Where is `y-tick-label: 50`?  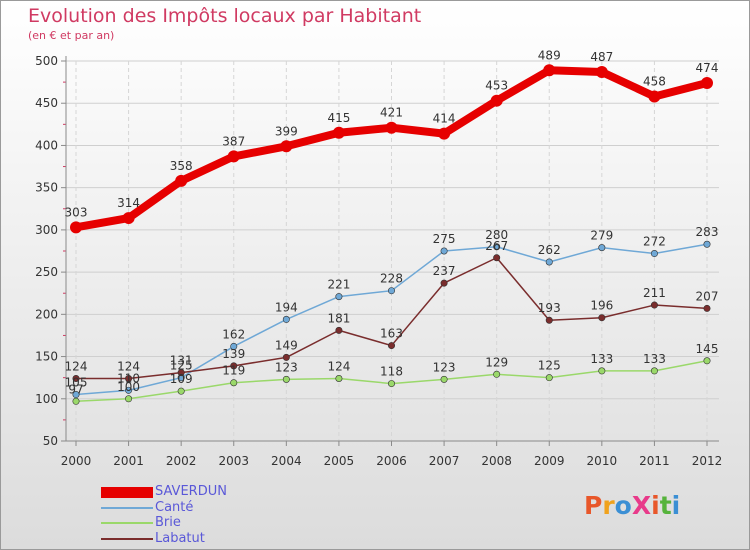
y-tick-label: 50 is located at coordinates (50, 441).